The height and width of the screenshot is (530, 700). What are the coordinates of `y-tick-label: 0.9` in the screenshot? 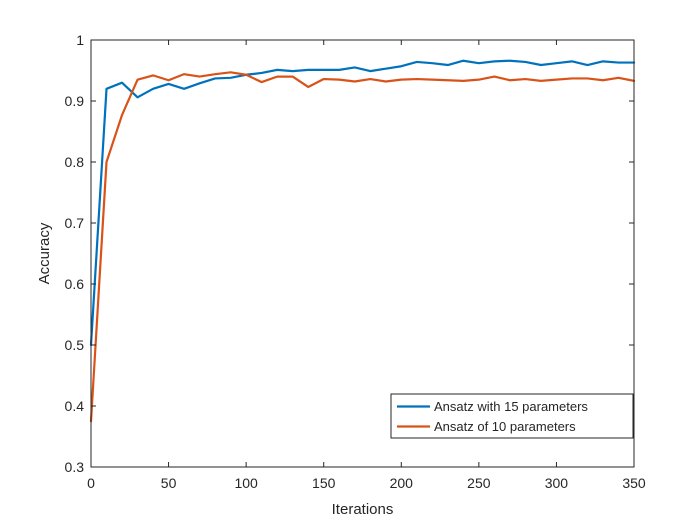 It's located at (75, 101).